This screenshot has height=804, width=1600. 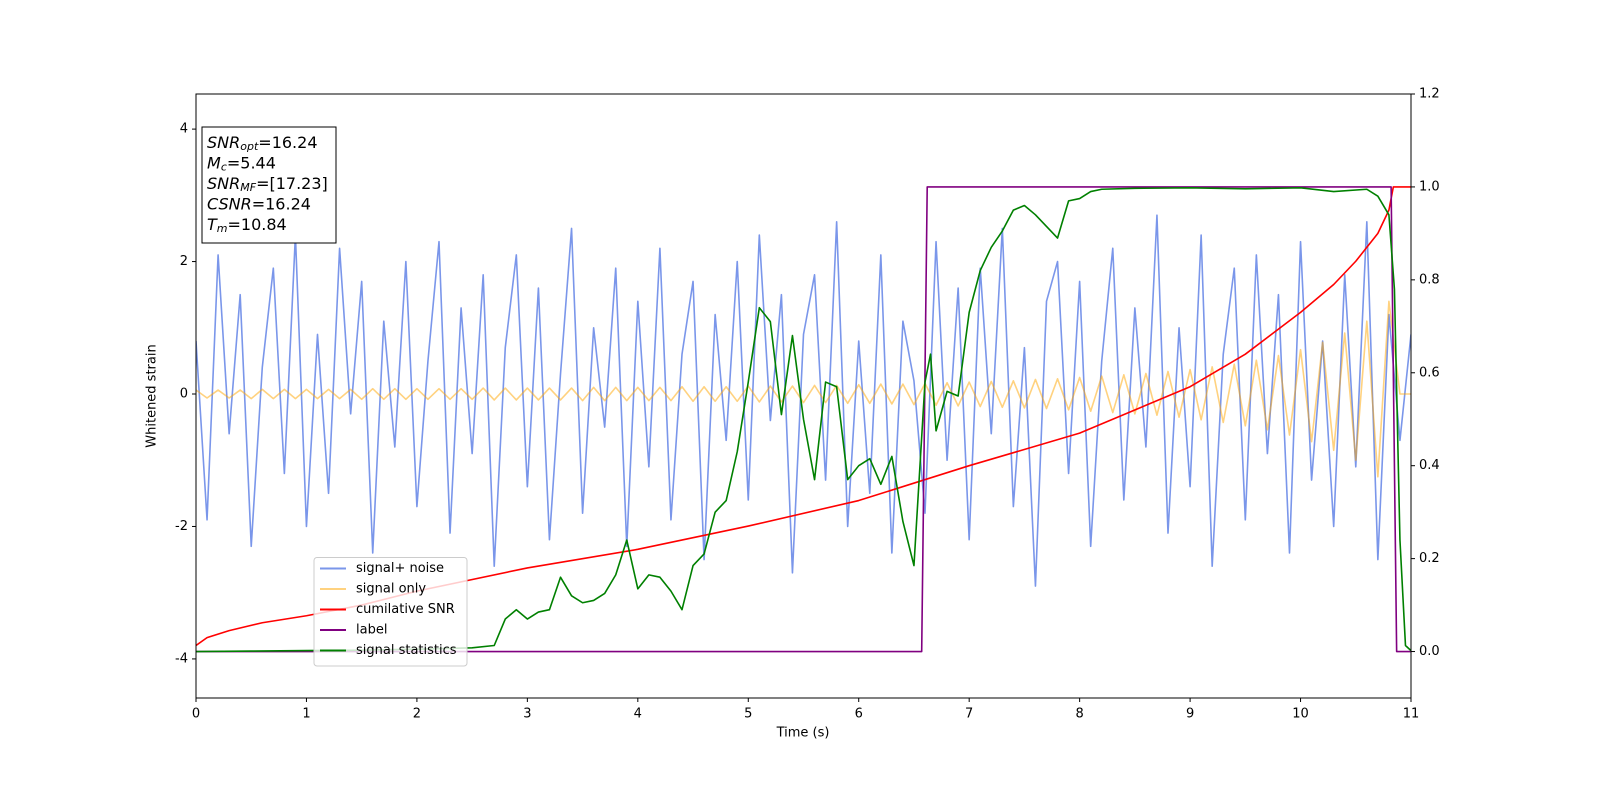 What do you see at coordinates (248, 187) in the screenshot?
I see `annotation-sub: MF` at bounding box center [248, 187].